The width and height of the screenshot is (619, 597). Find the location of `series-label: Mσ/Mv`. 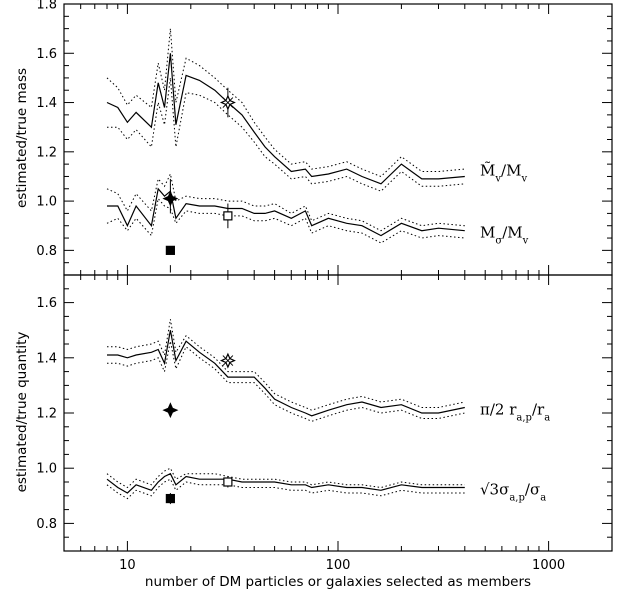

series-label: Mσ/Mv is located at coordinates (504, 235).